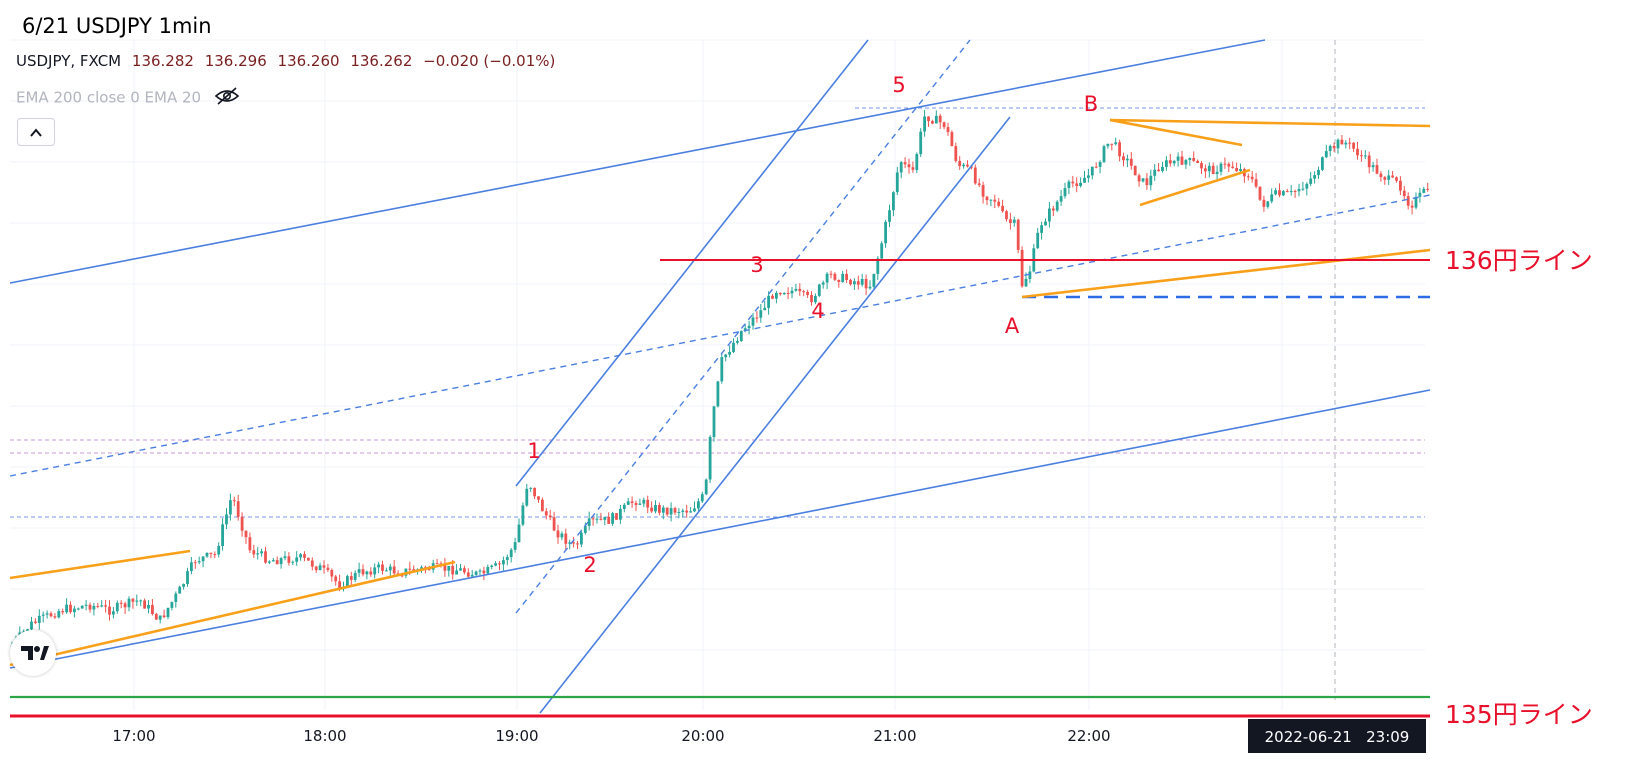 The height and width of the screenshot is (770, 1634). What do you see at coordinates (894, 736) in the screenshot?
I see `x-tick-label: 21:00` at bounding box center [894, 736].